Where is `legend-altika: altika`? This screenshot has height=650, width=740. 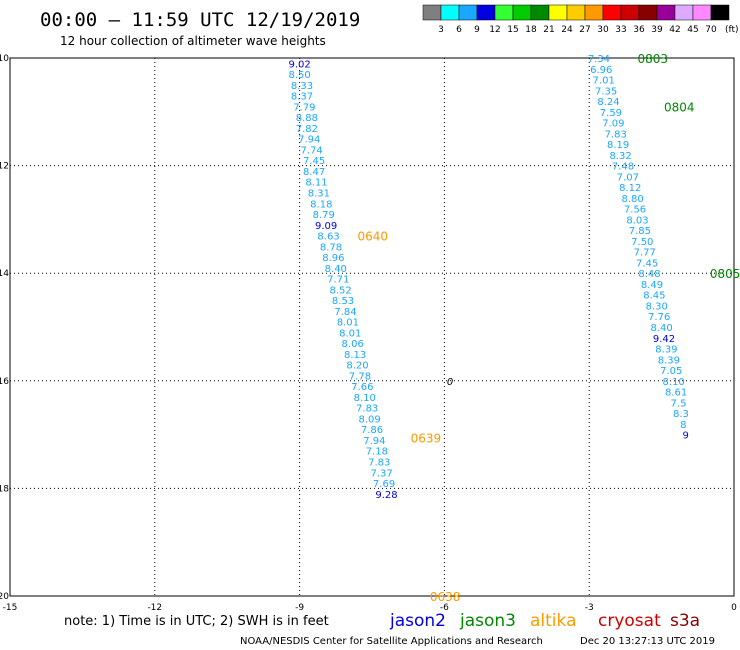
legend-altika: altika is located at coordinates (553, 621).